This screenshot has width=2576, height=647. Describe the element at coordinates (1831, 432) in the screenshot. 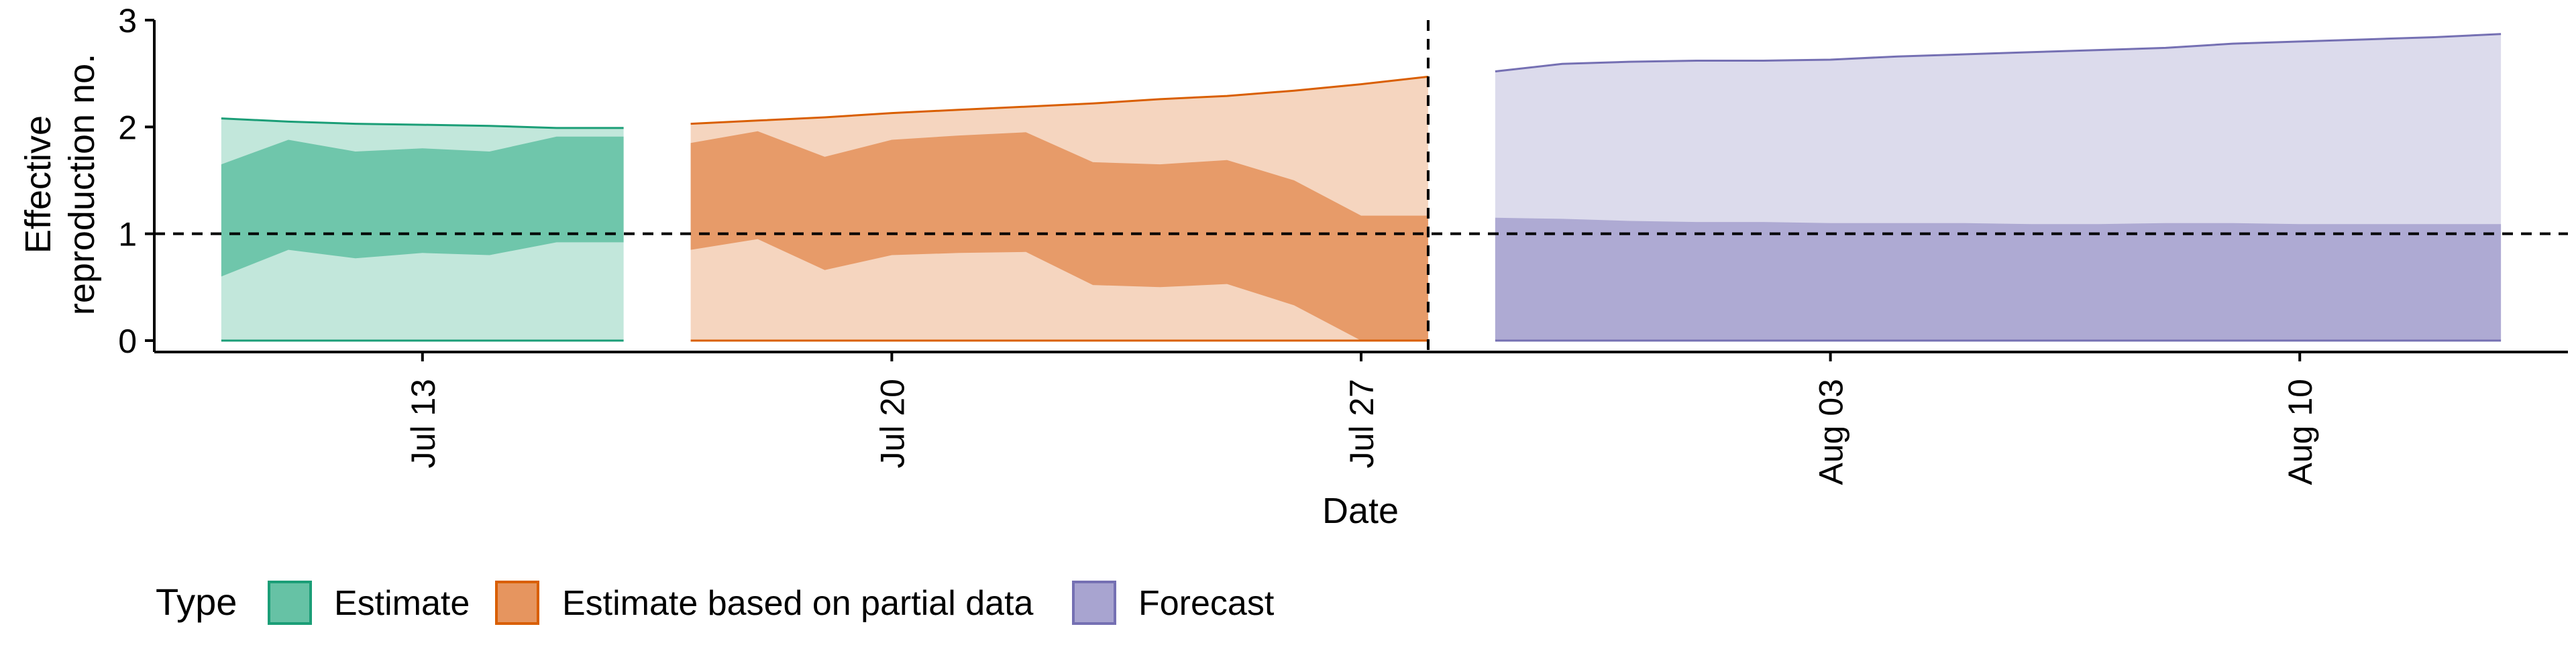

I see `x-tick-label: Aug 03` at that location.